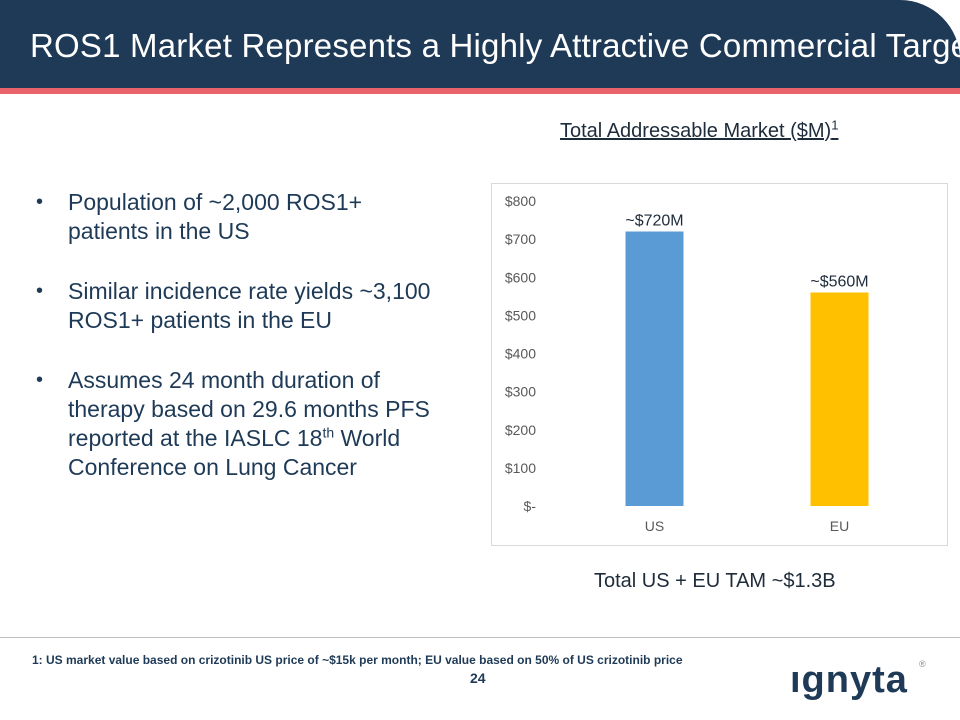 The width and height of the screenshot is (960, 720). What do you see at coordinates (520, 239) in the screenshot?
I see `y-tick-label: $700` at bounding box center [520, 239].